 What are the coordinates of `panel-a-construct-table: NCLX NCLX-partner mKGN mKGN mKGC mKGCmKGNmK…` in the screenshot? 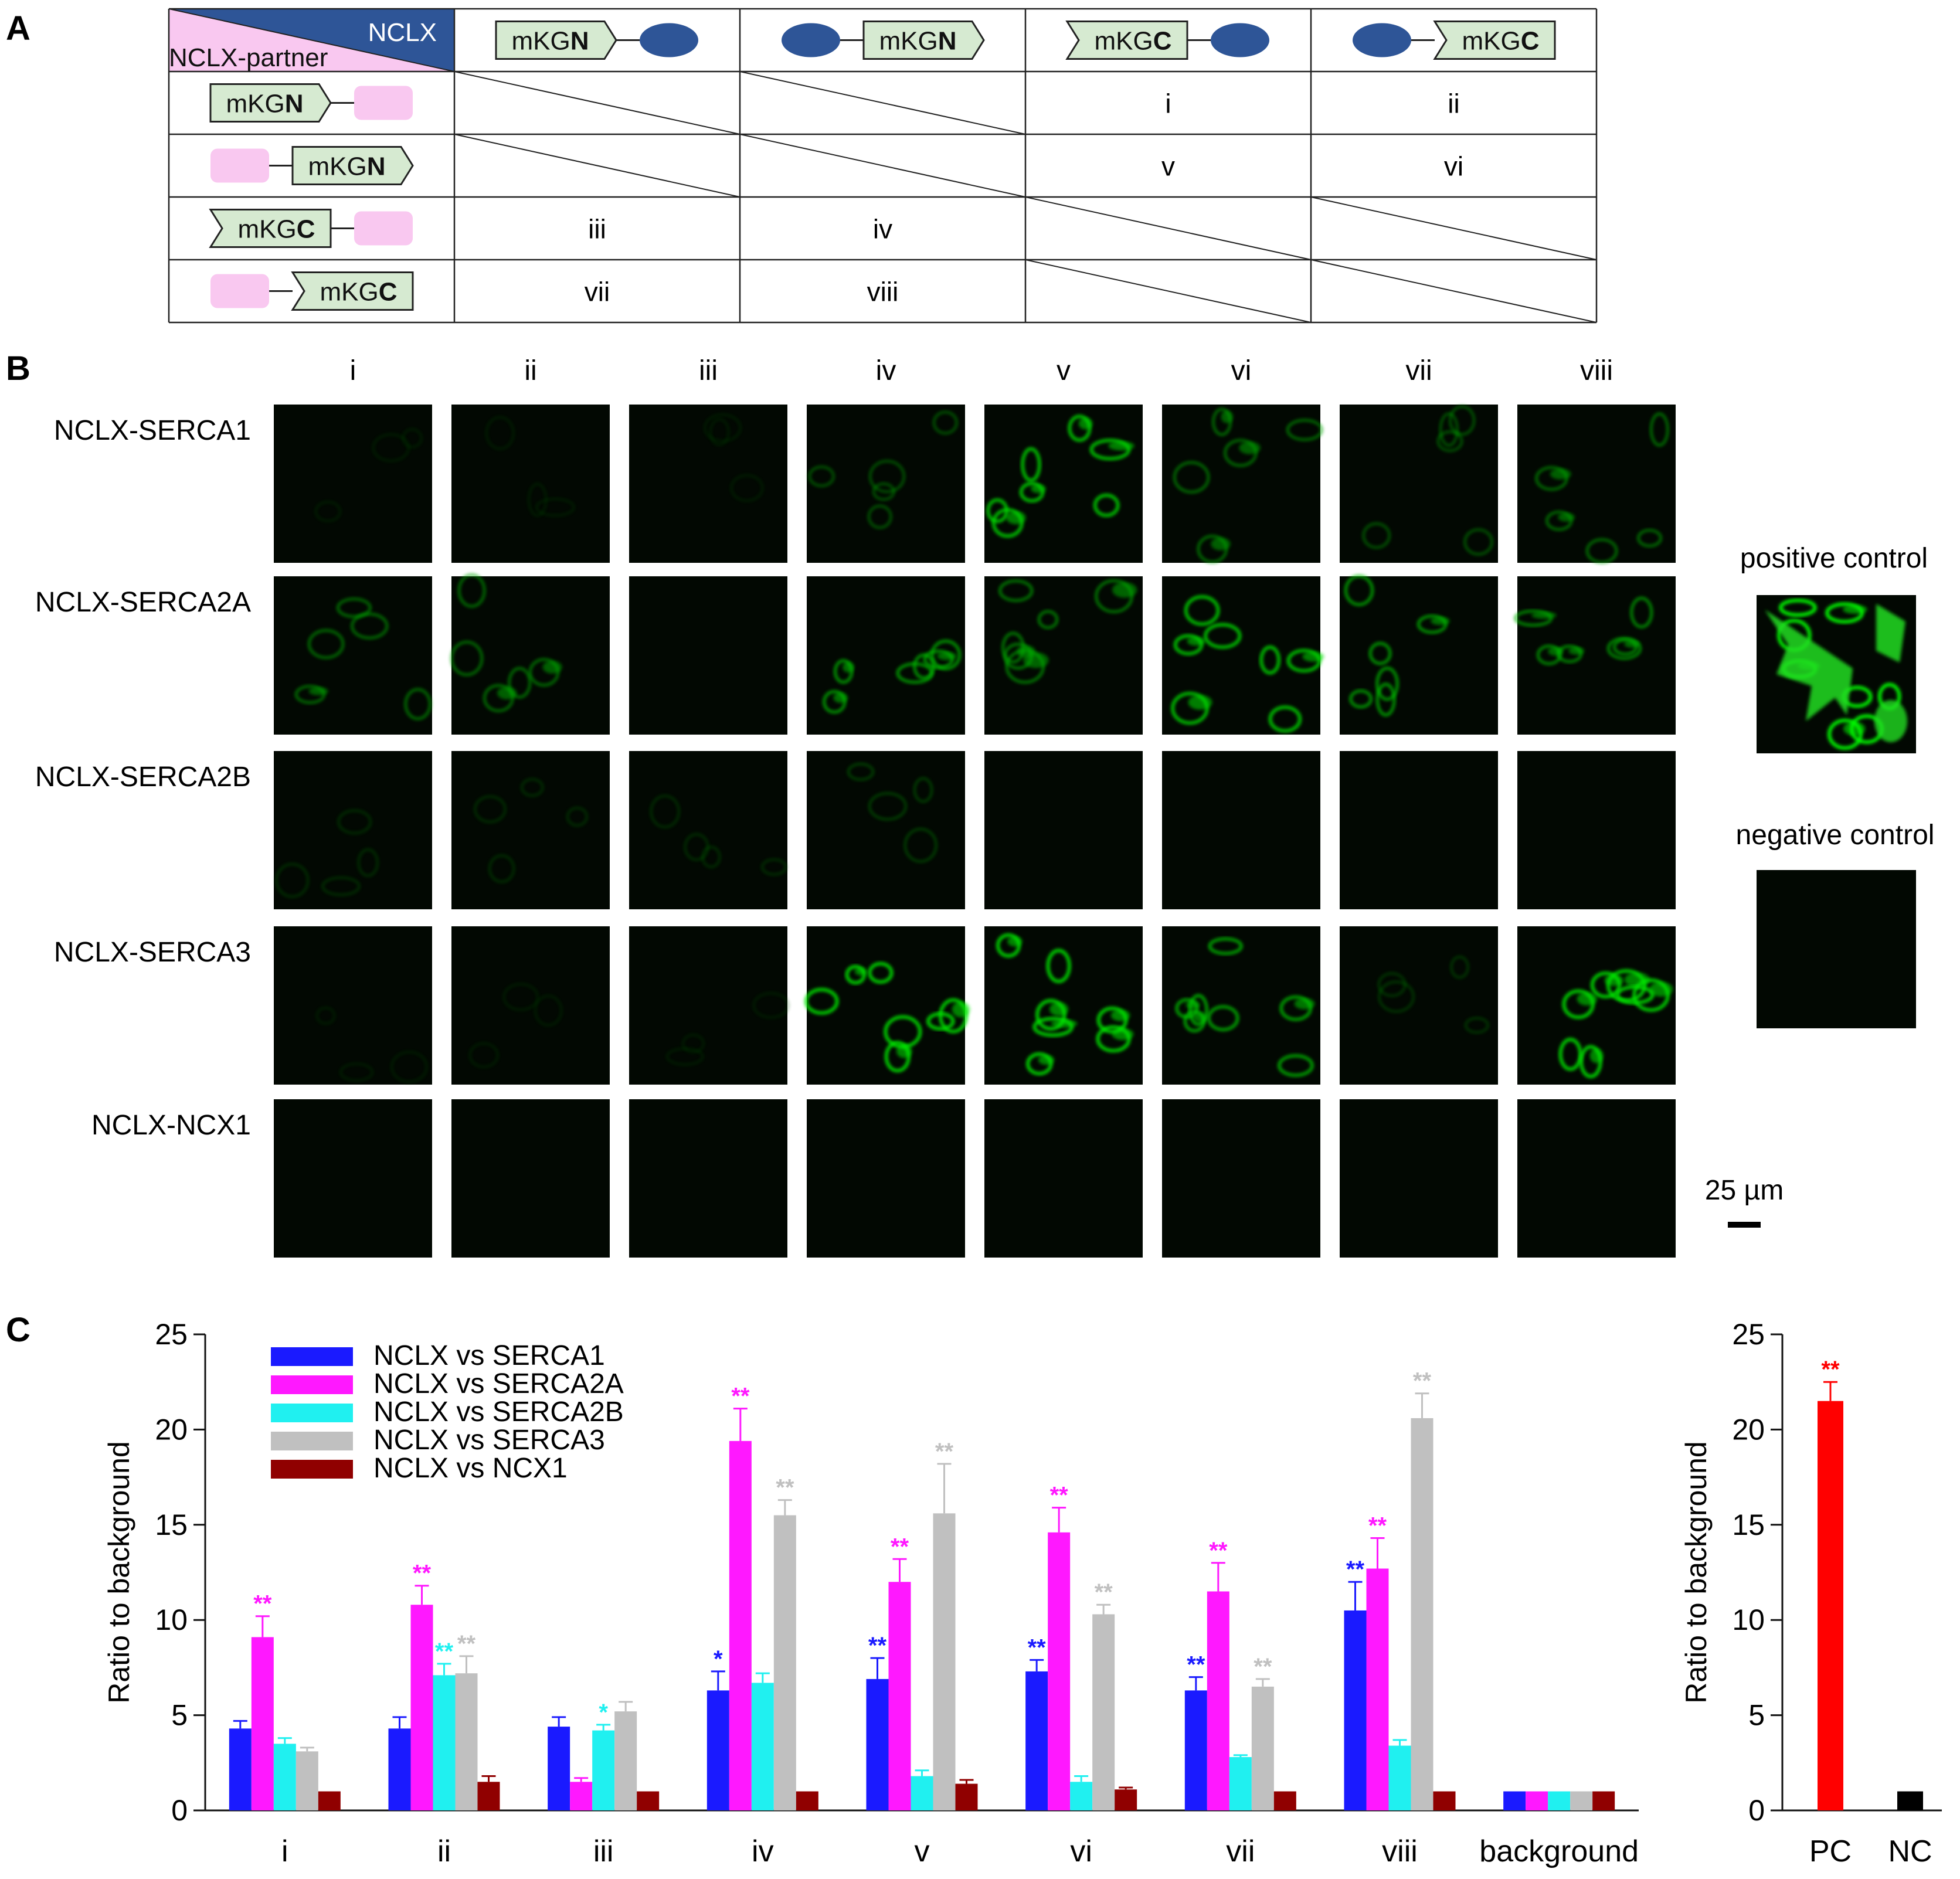 It's located at (883, 166).